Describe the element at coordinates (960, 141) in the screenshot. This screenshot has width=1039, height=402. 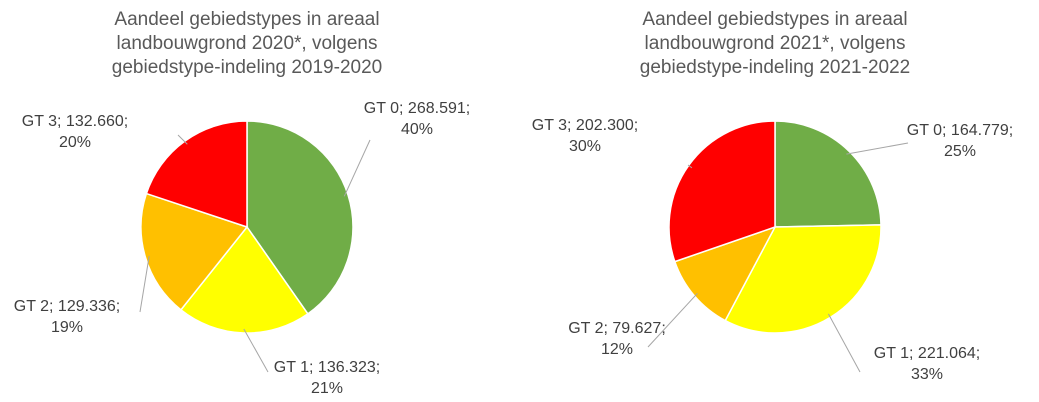
I see `data-label: GT 0; 164.779; 25%` at that location.